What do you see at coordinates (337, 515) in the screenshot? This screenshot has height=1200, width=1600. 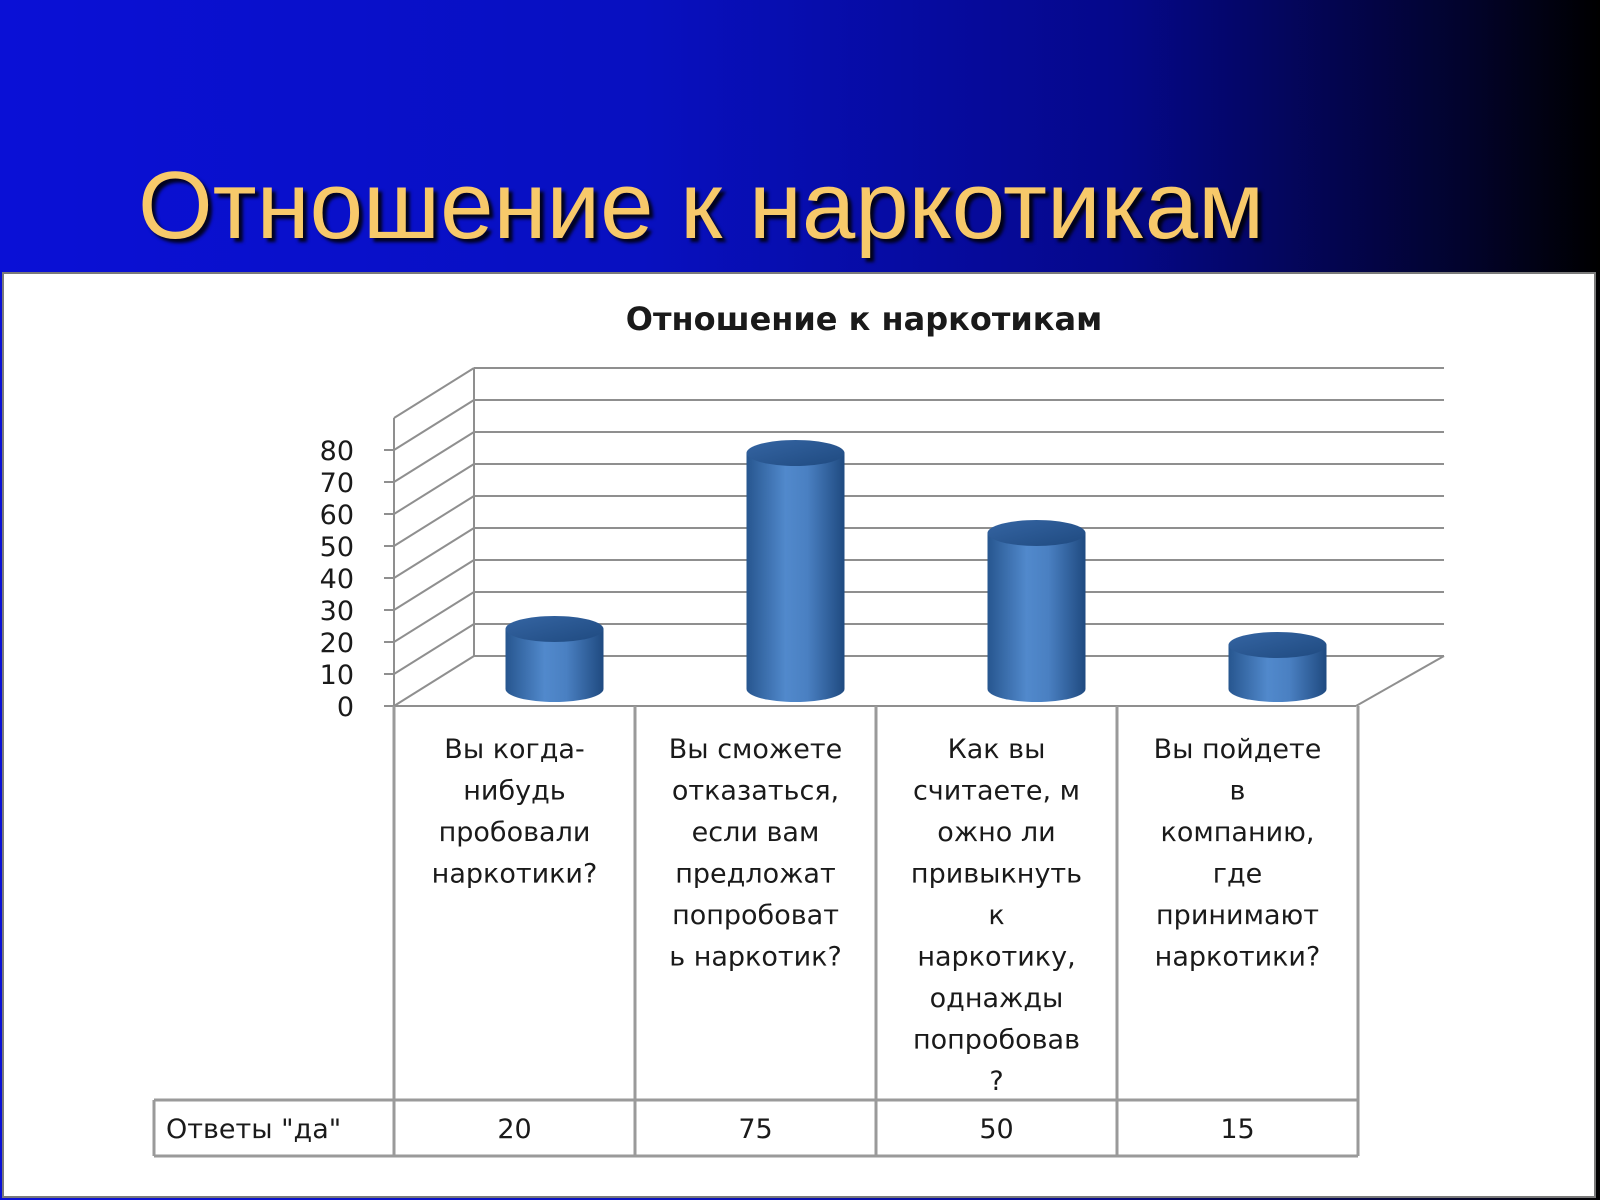 I see `y-tick-label: 60` at bounding box center [337, 515].